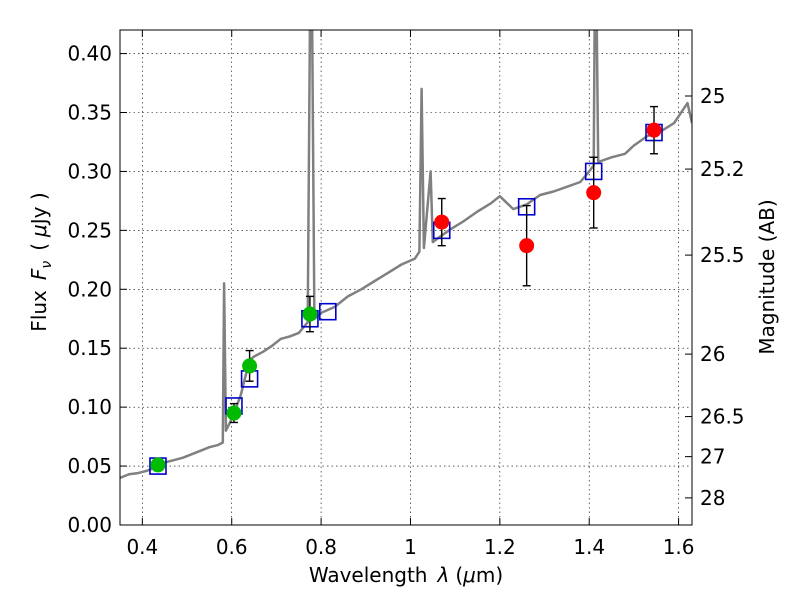  Describe the element at coordinates (89, 171) in the screenshot. I see `y-tick-label: 0.30` at that location.